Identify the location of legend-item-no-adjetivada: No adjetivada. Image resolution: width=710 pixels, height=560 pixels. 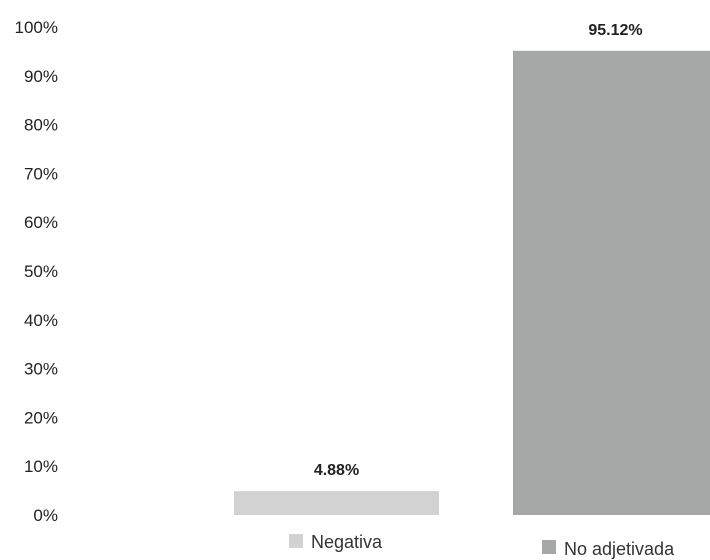
(608, 549).